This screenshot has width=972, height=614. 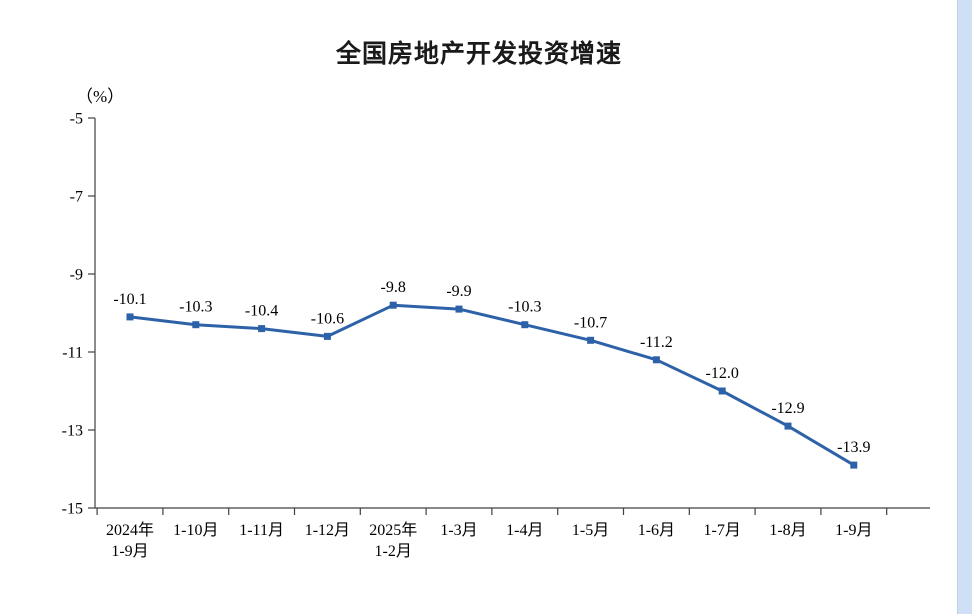 What do you see at coordinates (656, 342) in the screenshot?
I see `data-point-label: -11.2` at bounding box center [656, 342].